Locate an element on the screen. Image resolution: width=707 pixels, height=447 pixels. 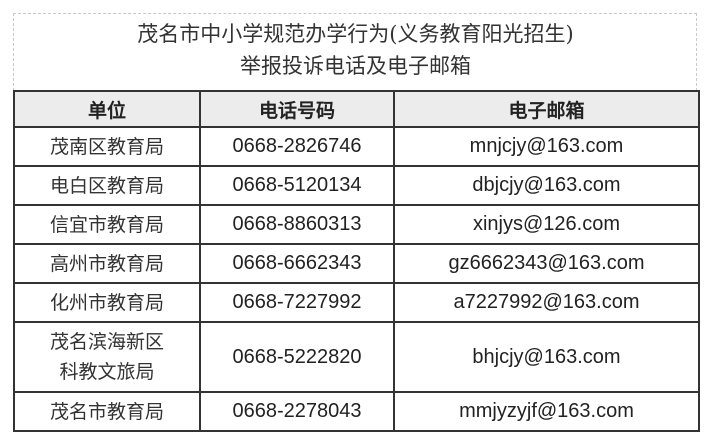
unit-cell: 高州市教育局 is located at coordinates (107, 263).